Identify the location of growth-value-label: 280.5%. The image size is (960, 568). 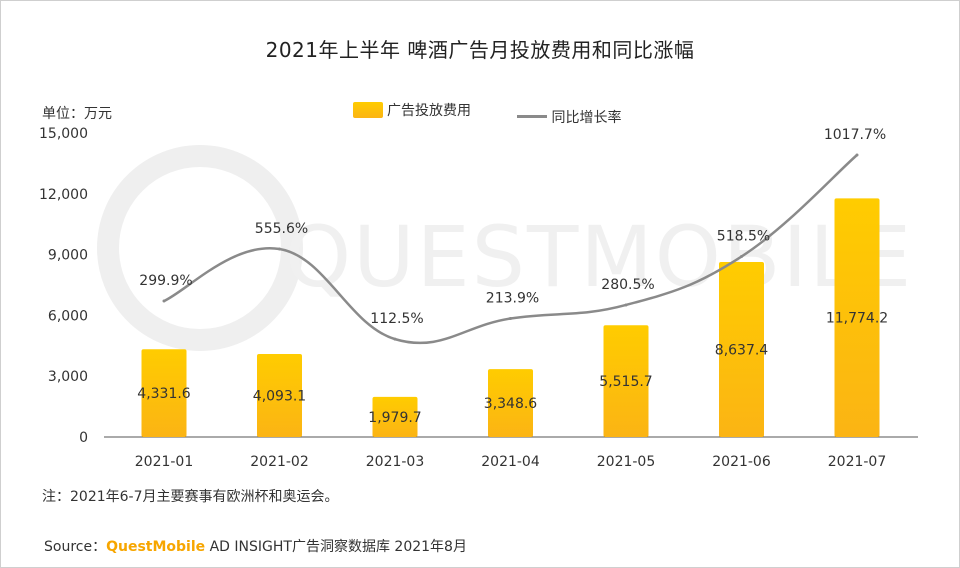
(627, 285).